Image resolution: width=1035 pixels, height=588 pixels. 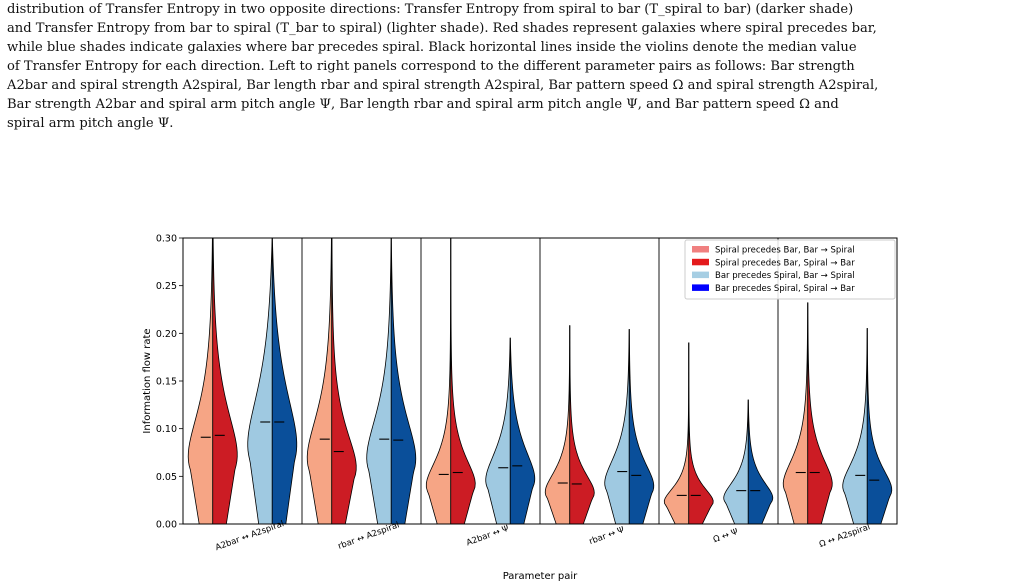 What do you see at coordinates (785, 263) in the screenshot?
I see `legend-label: Spiral precedes Bar, Spiral → Bar` at bounding box center [785, 263].